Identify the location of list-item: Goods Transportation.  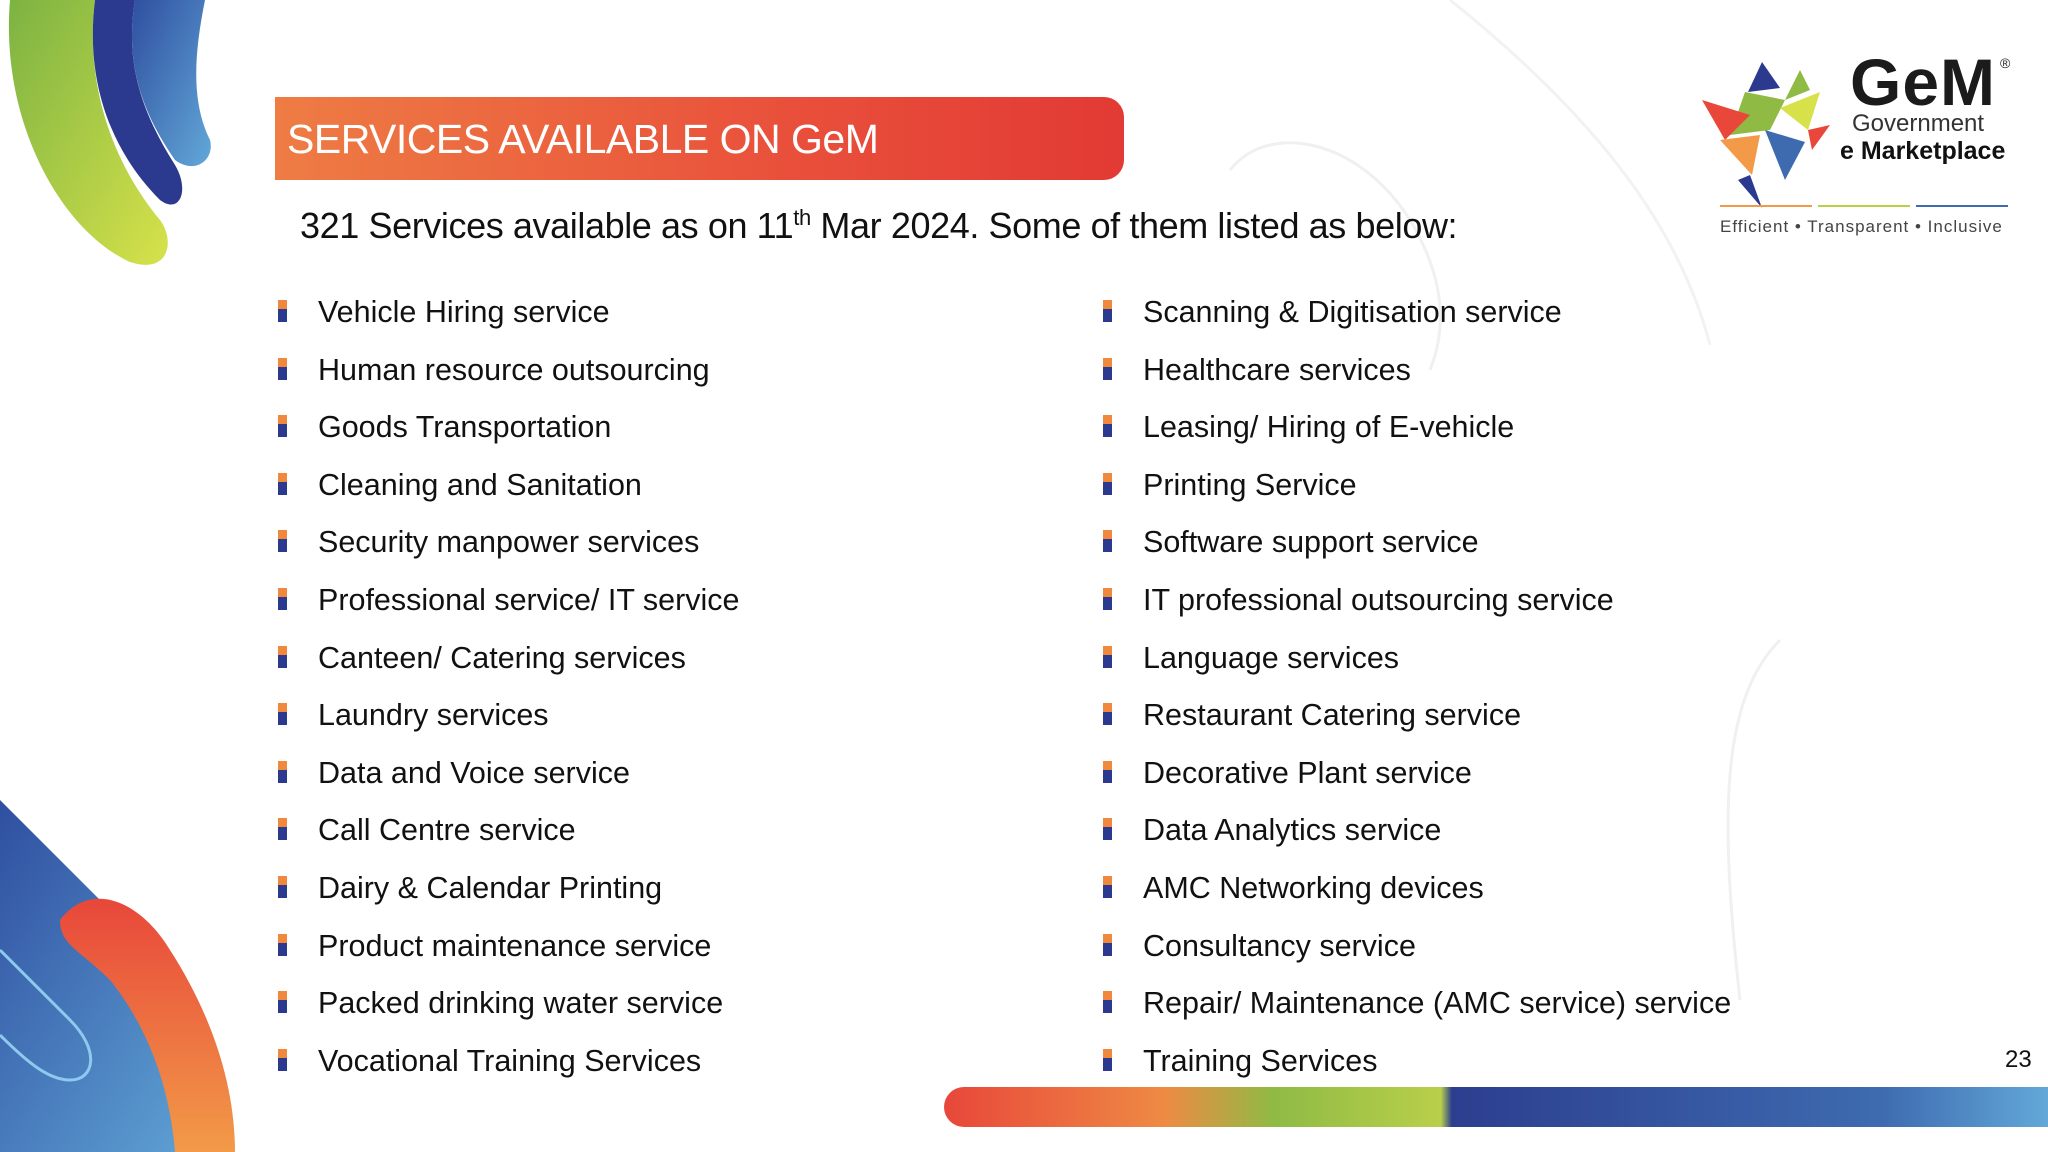
(509, 434).